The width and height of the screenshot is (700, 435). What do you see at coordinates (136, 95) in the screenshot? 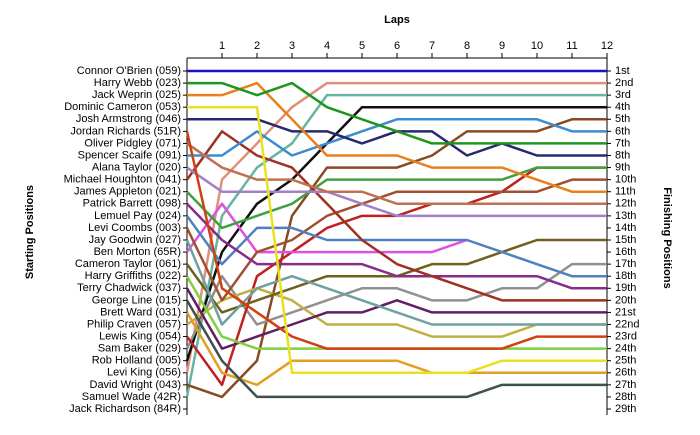
I see `starting-position-label: Jack Weprin (025)` at bounding box center [136, 95].